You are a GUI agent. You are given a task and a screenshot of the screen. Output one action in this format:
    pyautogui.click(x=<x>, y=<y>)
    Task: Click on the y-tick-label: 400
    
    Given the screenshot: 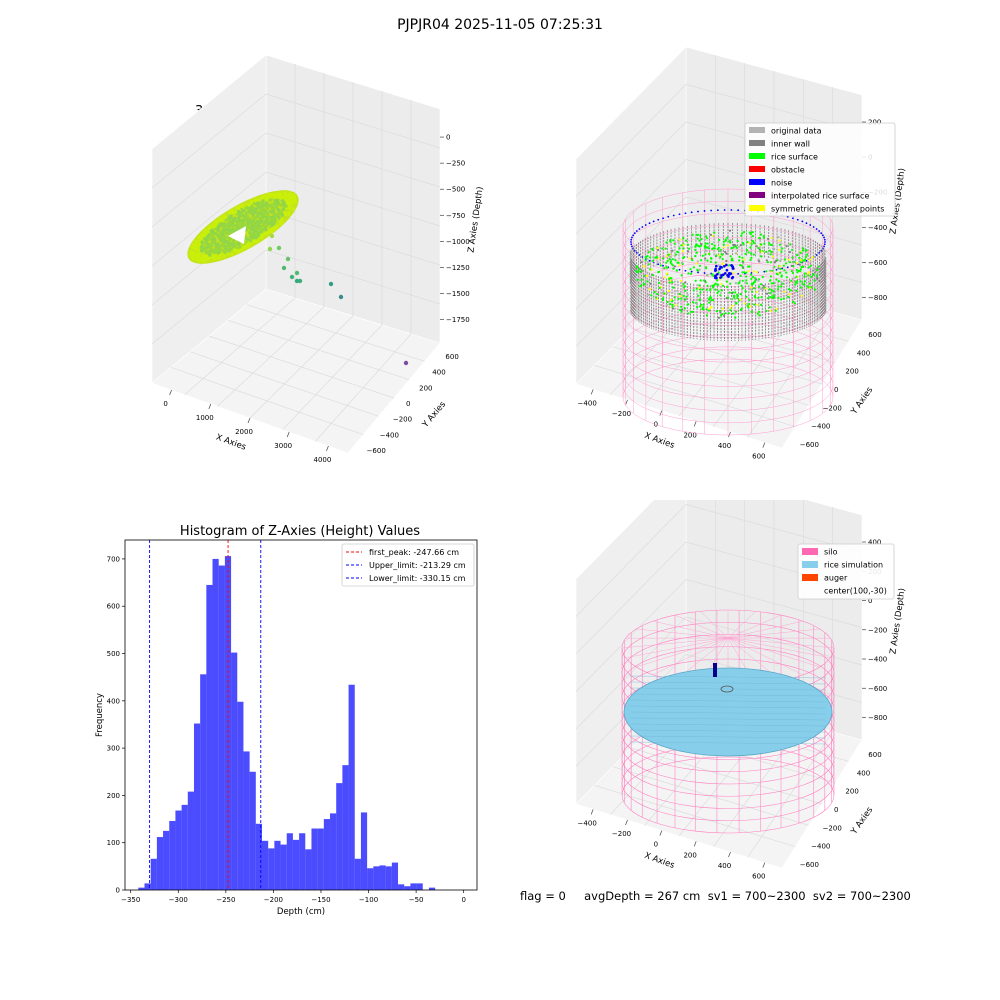 What is the action you would take?
    pyautogui.click(x=863, y=353)
    